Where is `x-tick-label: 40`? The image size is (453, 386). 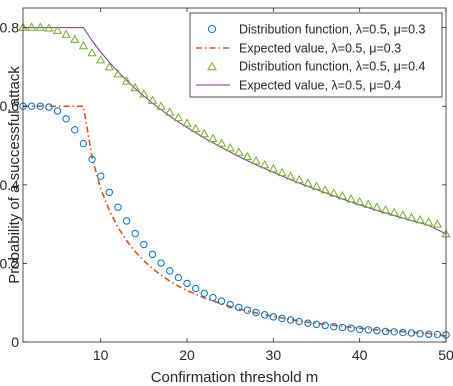 x-tick-label: 40 is located at coordinates (360, 355).